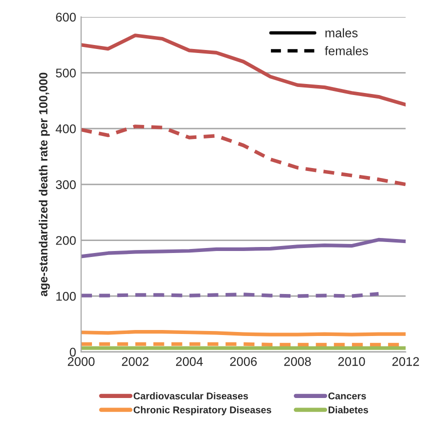 The height and width of the screenshot is (424, 427). I want to click on y-tick-label: 500, so click(66, 73).